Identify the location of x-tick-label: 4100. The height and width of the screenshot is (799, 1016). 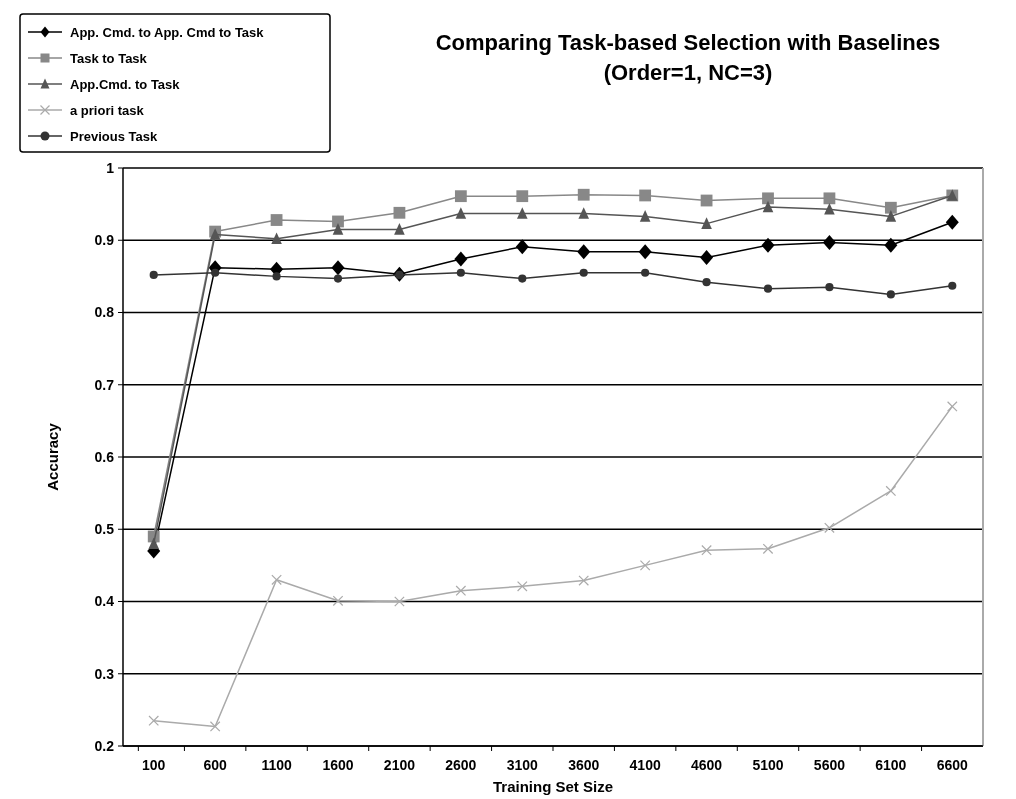
(645, 765).